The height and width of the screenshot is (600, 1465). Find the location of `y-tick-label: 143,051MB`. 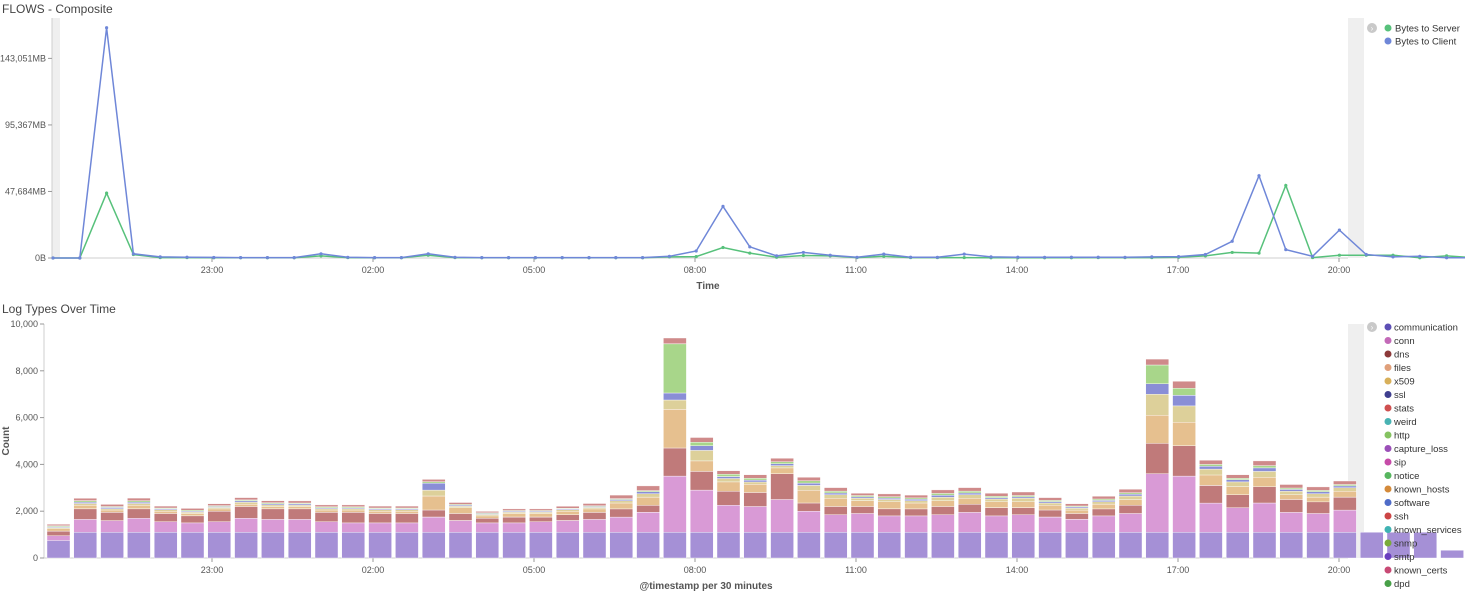

y-tick-label: 143,051MB is located at coordinates (23, 58).